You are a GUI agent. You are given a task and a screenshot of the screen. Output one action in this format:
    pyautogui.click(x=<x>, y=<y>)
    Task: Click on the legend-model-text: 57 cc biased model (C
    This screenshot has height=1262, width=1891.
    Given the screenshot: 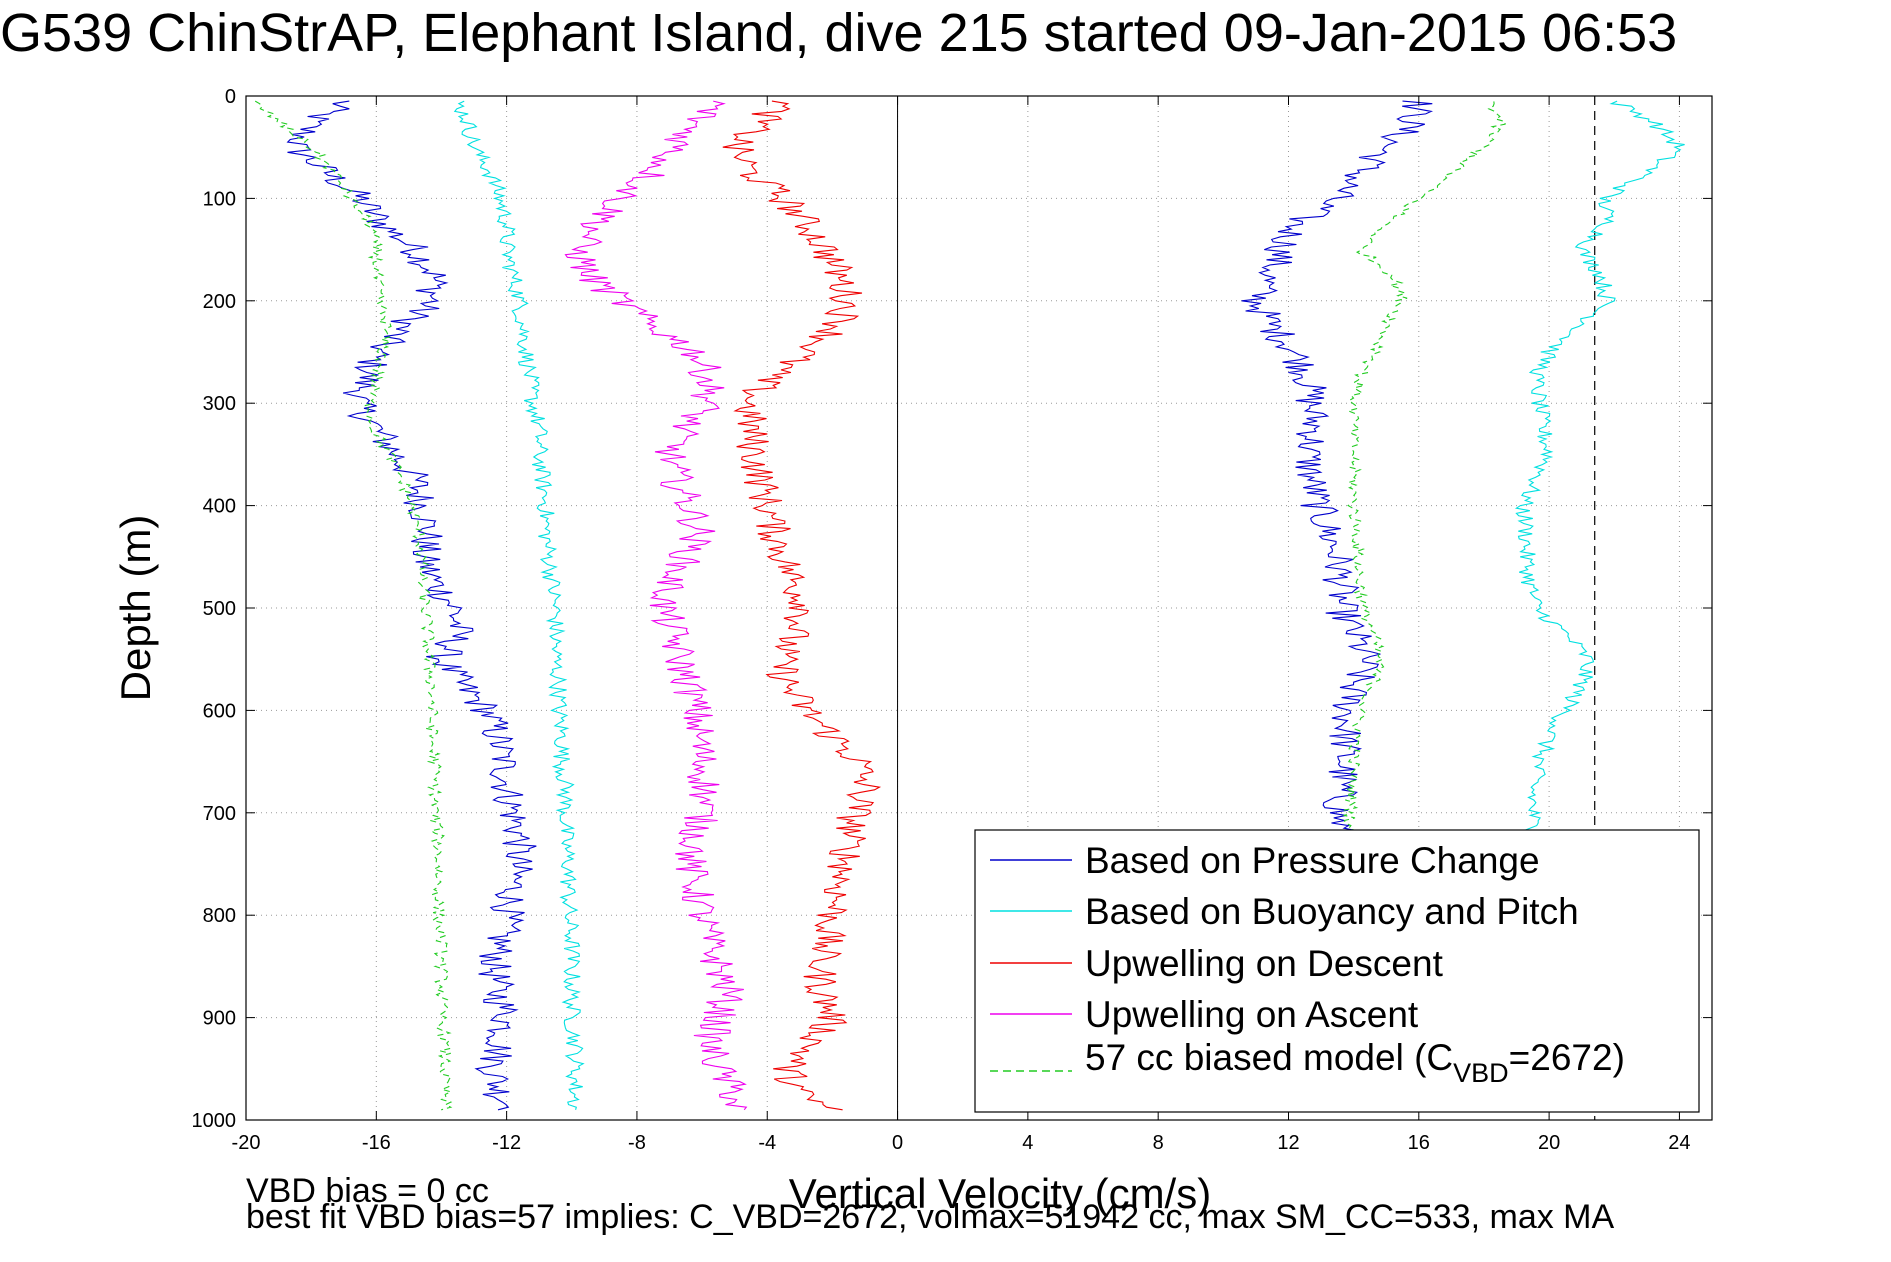 What is the action you would take?
    pyautogui.click(x=1269, y=1057)
    